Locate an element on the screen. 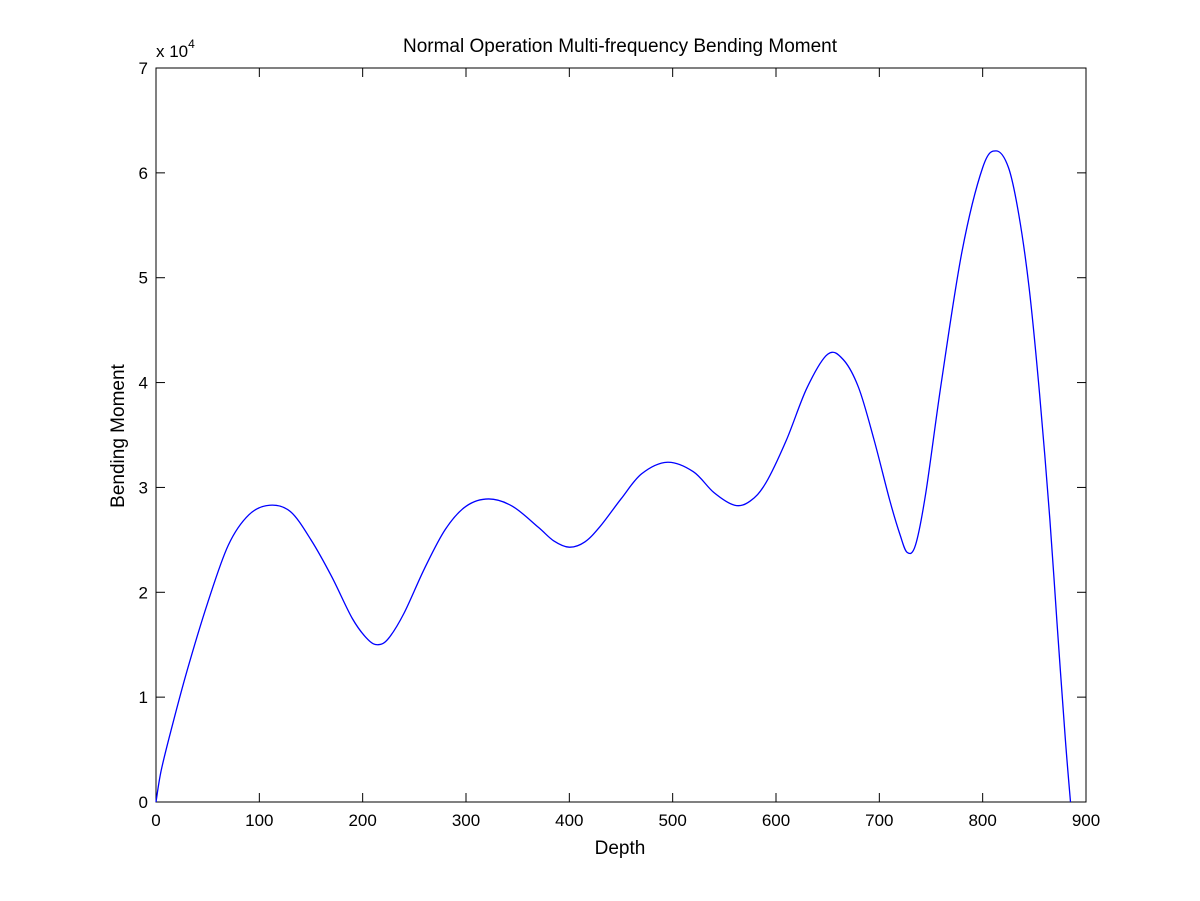  y-tick-label: 2 is located at coordinates (143, 592).